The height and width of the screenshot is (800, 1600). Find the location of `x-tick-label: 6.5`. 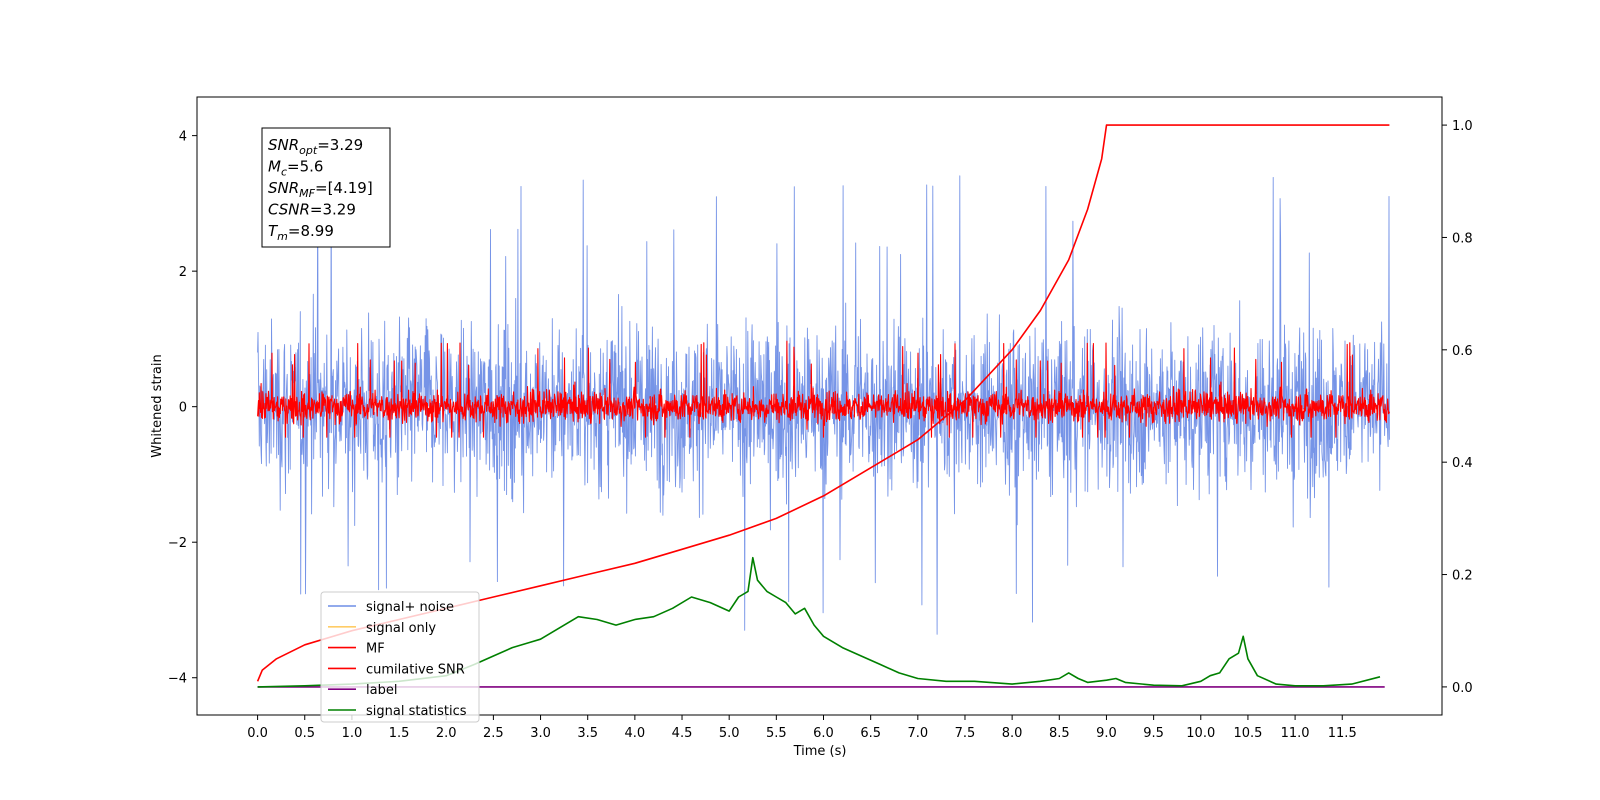

x-tick-label: 6.5 is located at coordinates (870, 733).